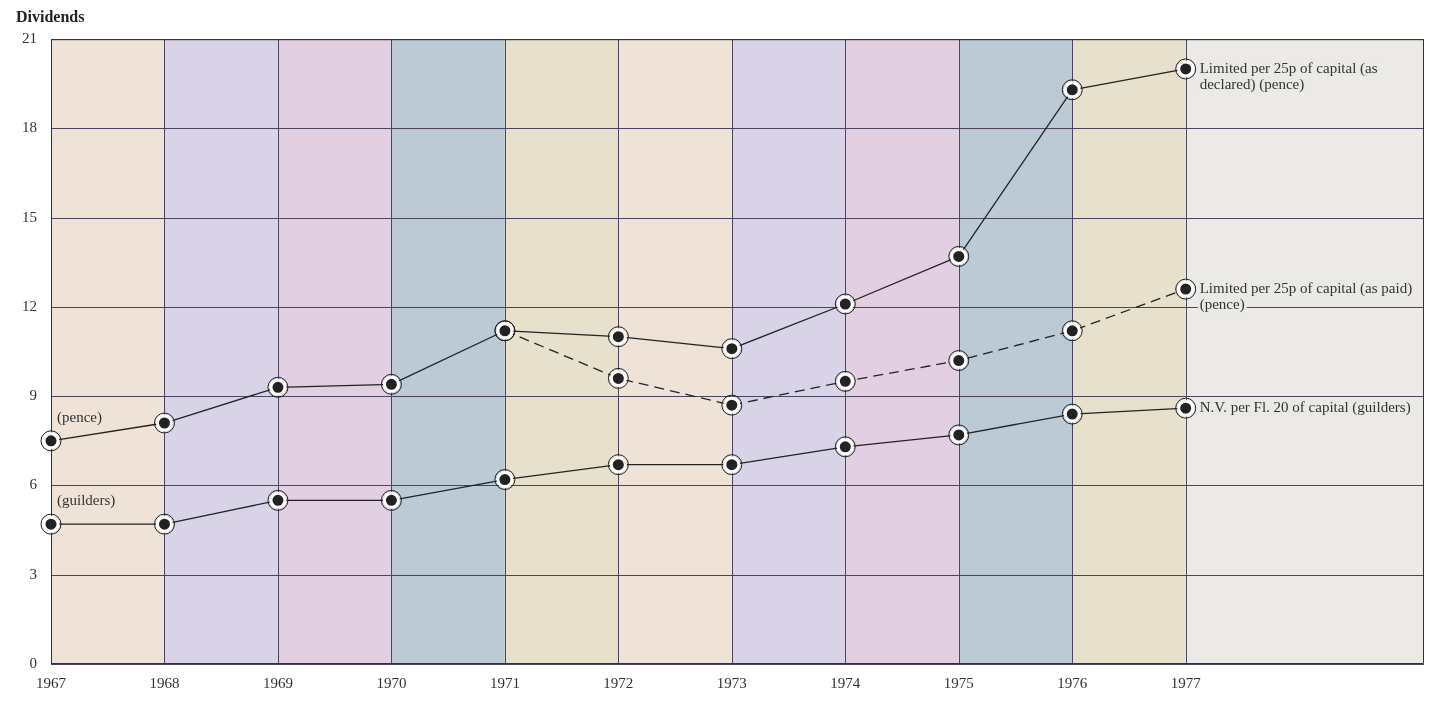  What do you see at coordinates (1288, 76) in the screenshot?
I see `series-label: Limited per 25p of capital (as declared) (pence)` at bounding box center [1288, 76].